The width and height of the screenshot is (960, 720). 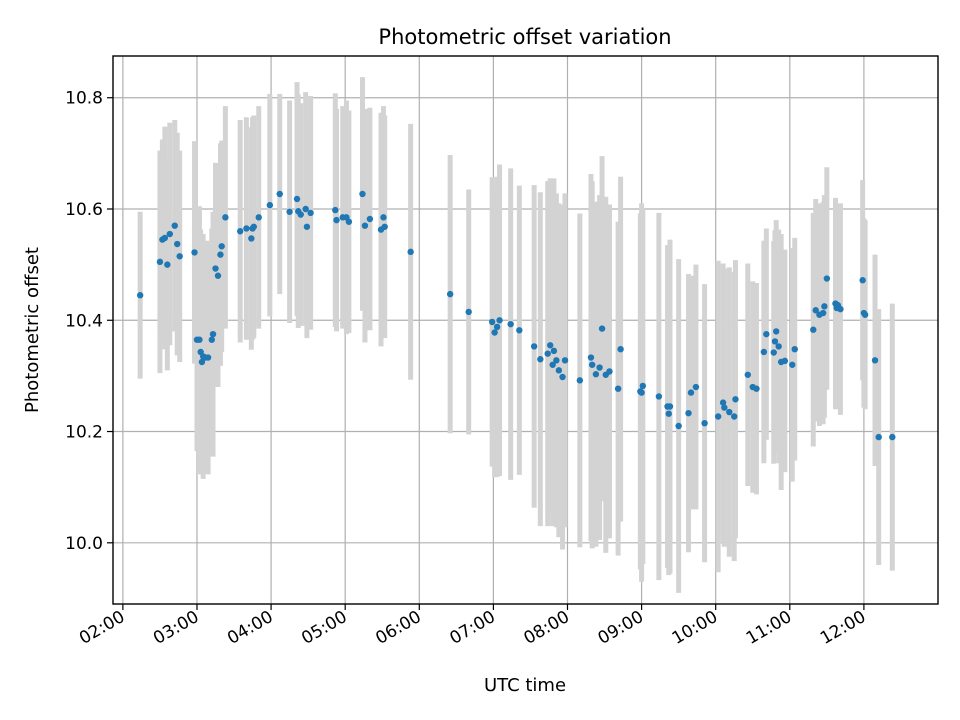 What do you see at coordinates (84, 210) in the screenshot?
I see `y-tick-label: 10.6` at bounding box center [84, 210].